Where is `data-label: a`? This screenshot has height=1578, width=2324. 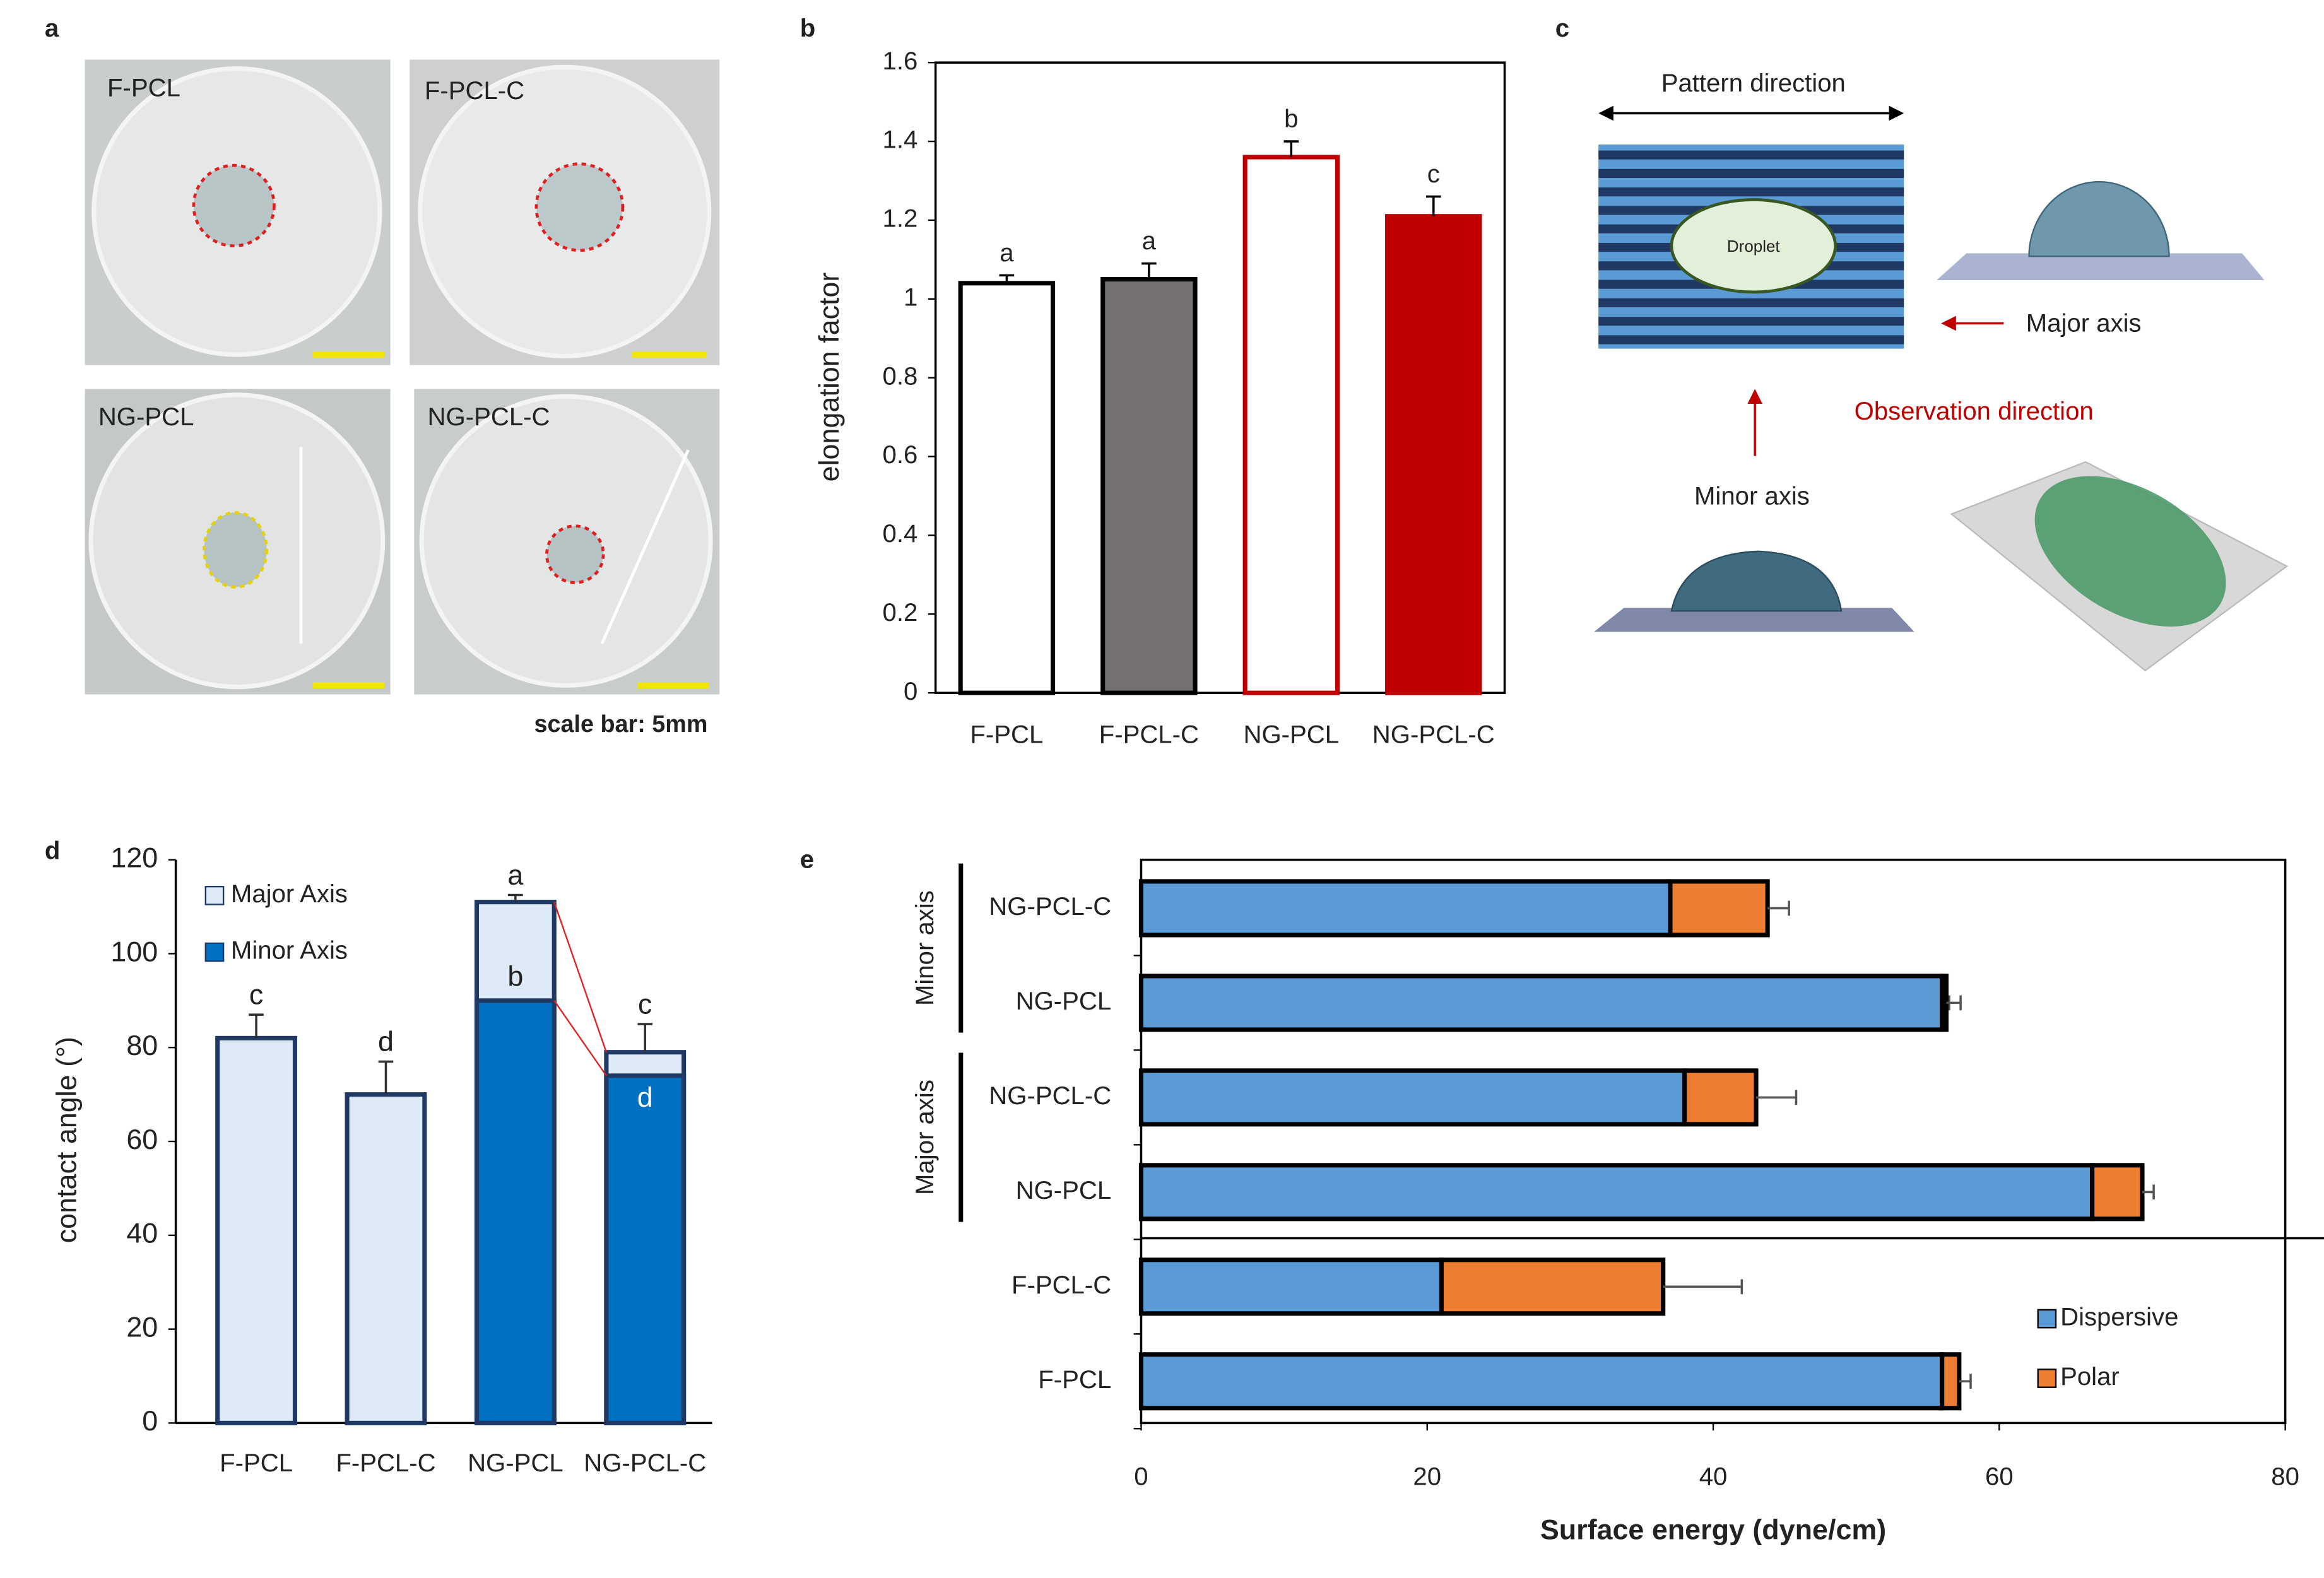 data-label: a is located at coordinates (1150, 241).